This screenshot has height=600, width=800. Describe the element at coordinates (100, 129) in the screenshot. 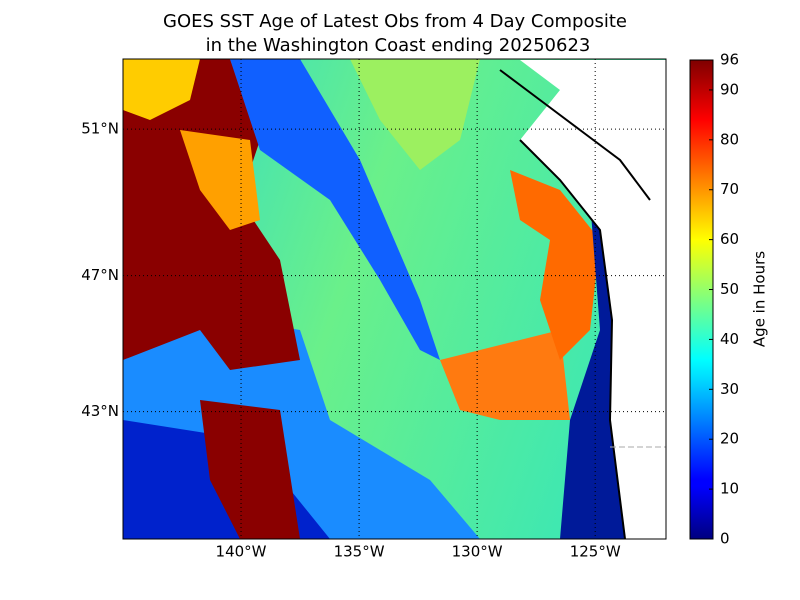

I see `lat-label: 51°N` at that location.